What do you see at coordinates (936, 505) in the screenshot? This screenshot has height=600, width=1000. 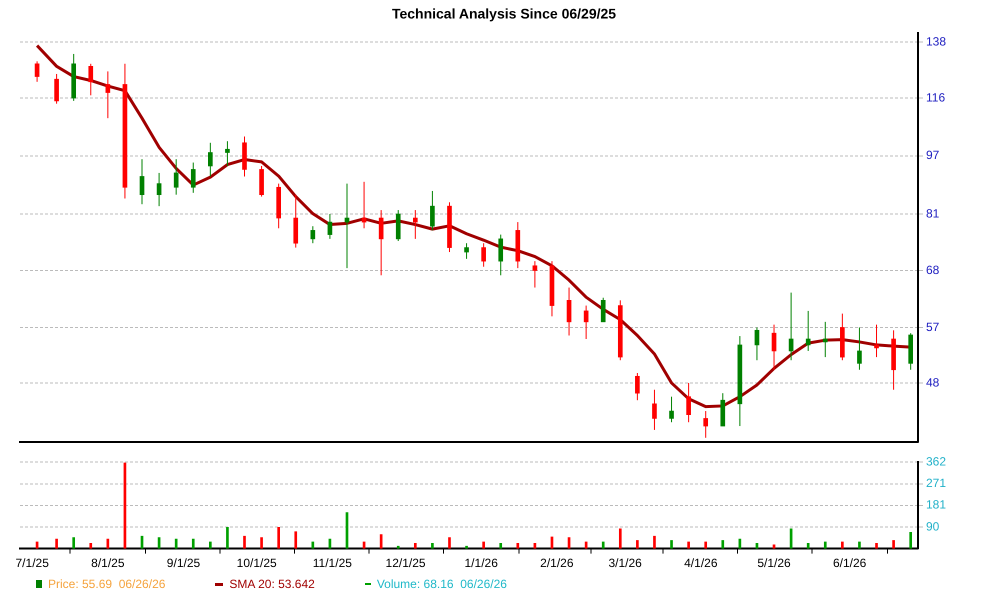 I see `y-tick-label: 181` at bounding box center [936, 505].